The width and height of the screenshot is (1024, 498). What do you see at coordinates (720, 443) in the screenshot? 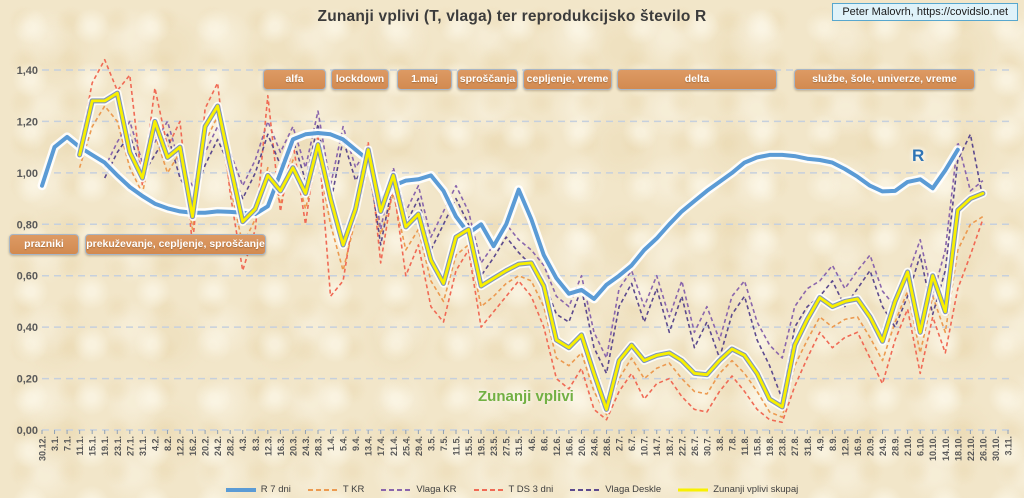
I see `x-tick-label: 3.8.` at bounding box center [720, 443].